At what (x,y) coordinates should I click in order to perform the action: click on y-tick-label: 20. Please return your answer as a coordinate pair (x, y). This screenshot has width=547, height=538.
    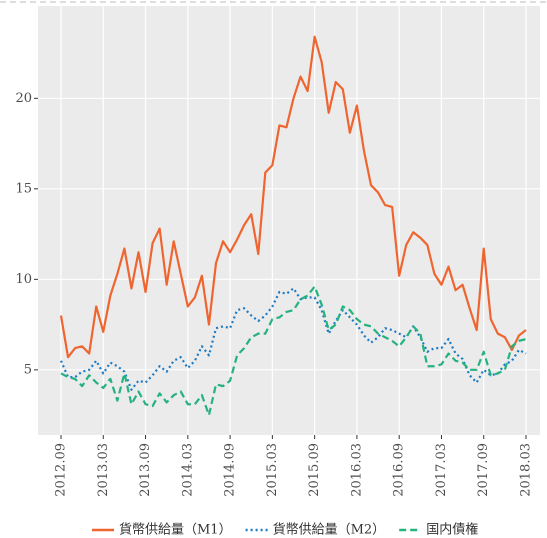
    Looking at the image, I should click on (23, 98).